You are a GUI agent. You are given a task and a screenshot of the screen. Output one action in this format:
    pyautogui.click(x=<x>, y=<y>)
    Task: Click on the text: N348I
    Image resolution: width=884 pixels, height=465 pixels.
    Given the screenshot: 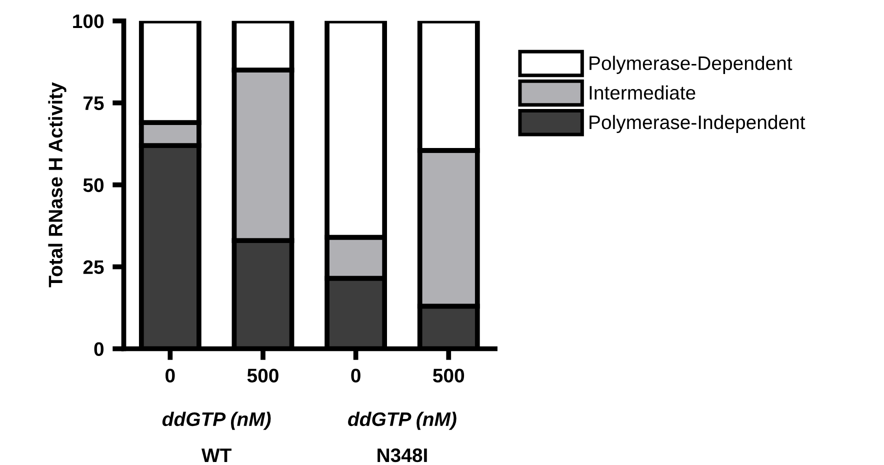 What is the action you would take?
    pyautogui.click(x=402, y=455)
    